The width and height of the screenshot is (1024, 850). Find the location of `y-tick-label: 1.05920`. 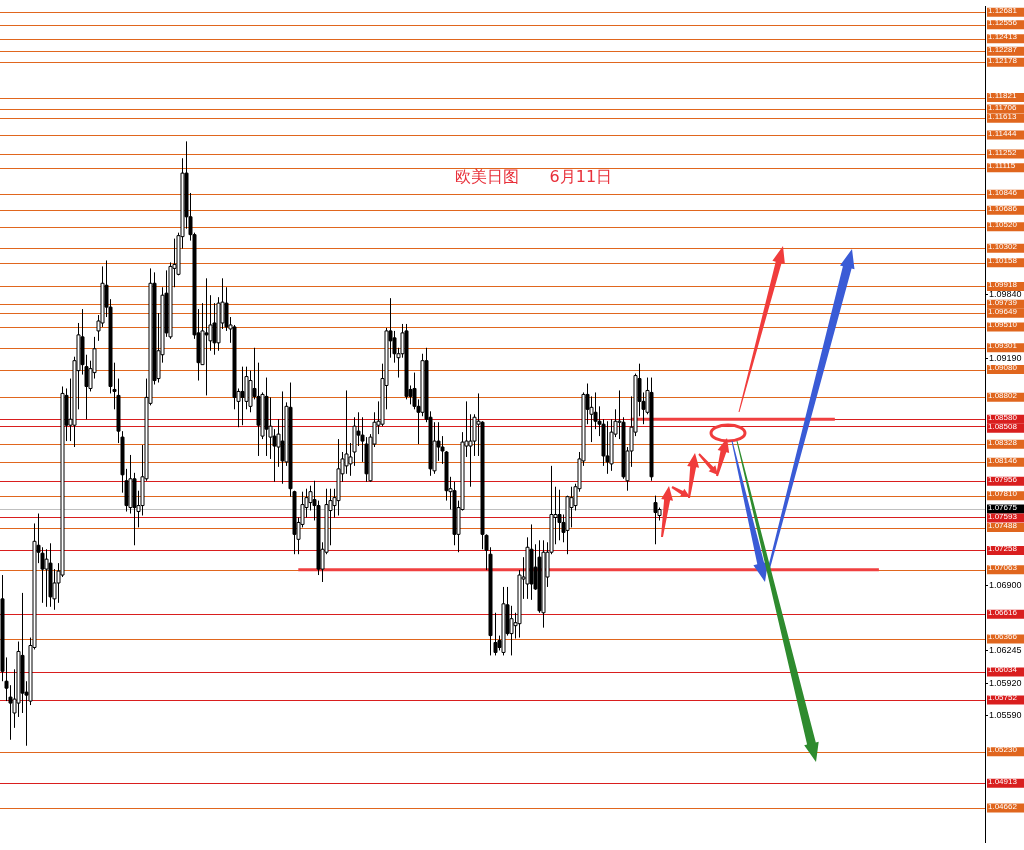

y-tick-label: 1.05920 is located at coordinates (1005, 682).